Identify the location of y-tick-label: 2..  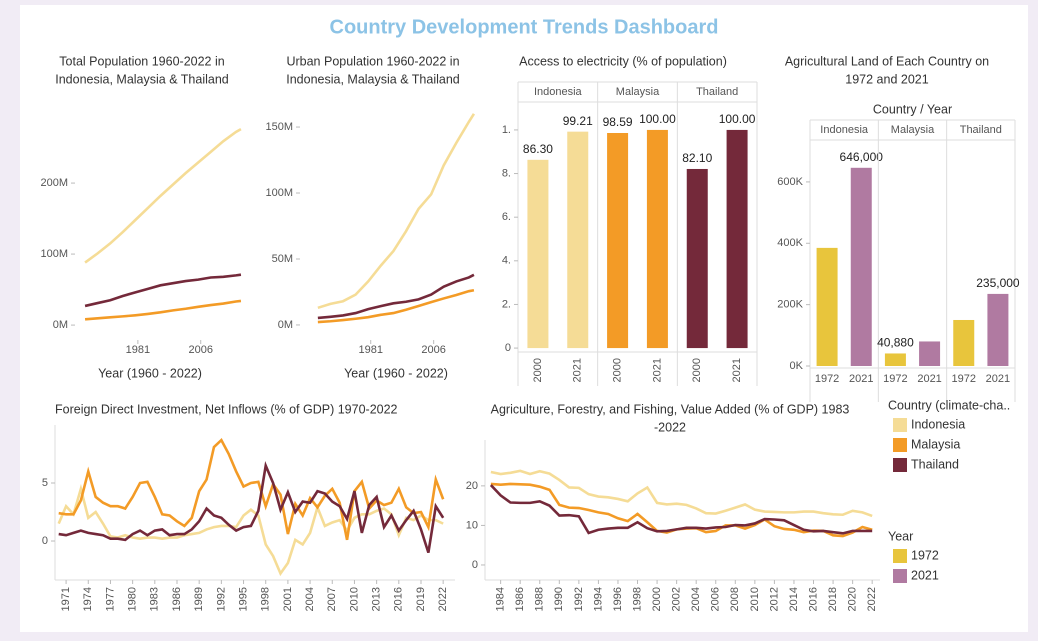
(506, 304).